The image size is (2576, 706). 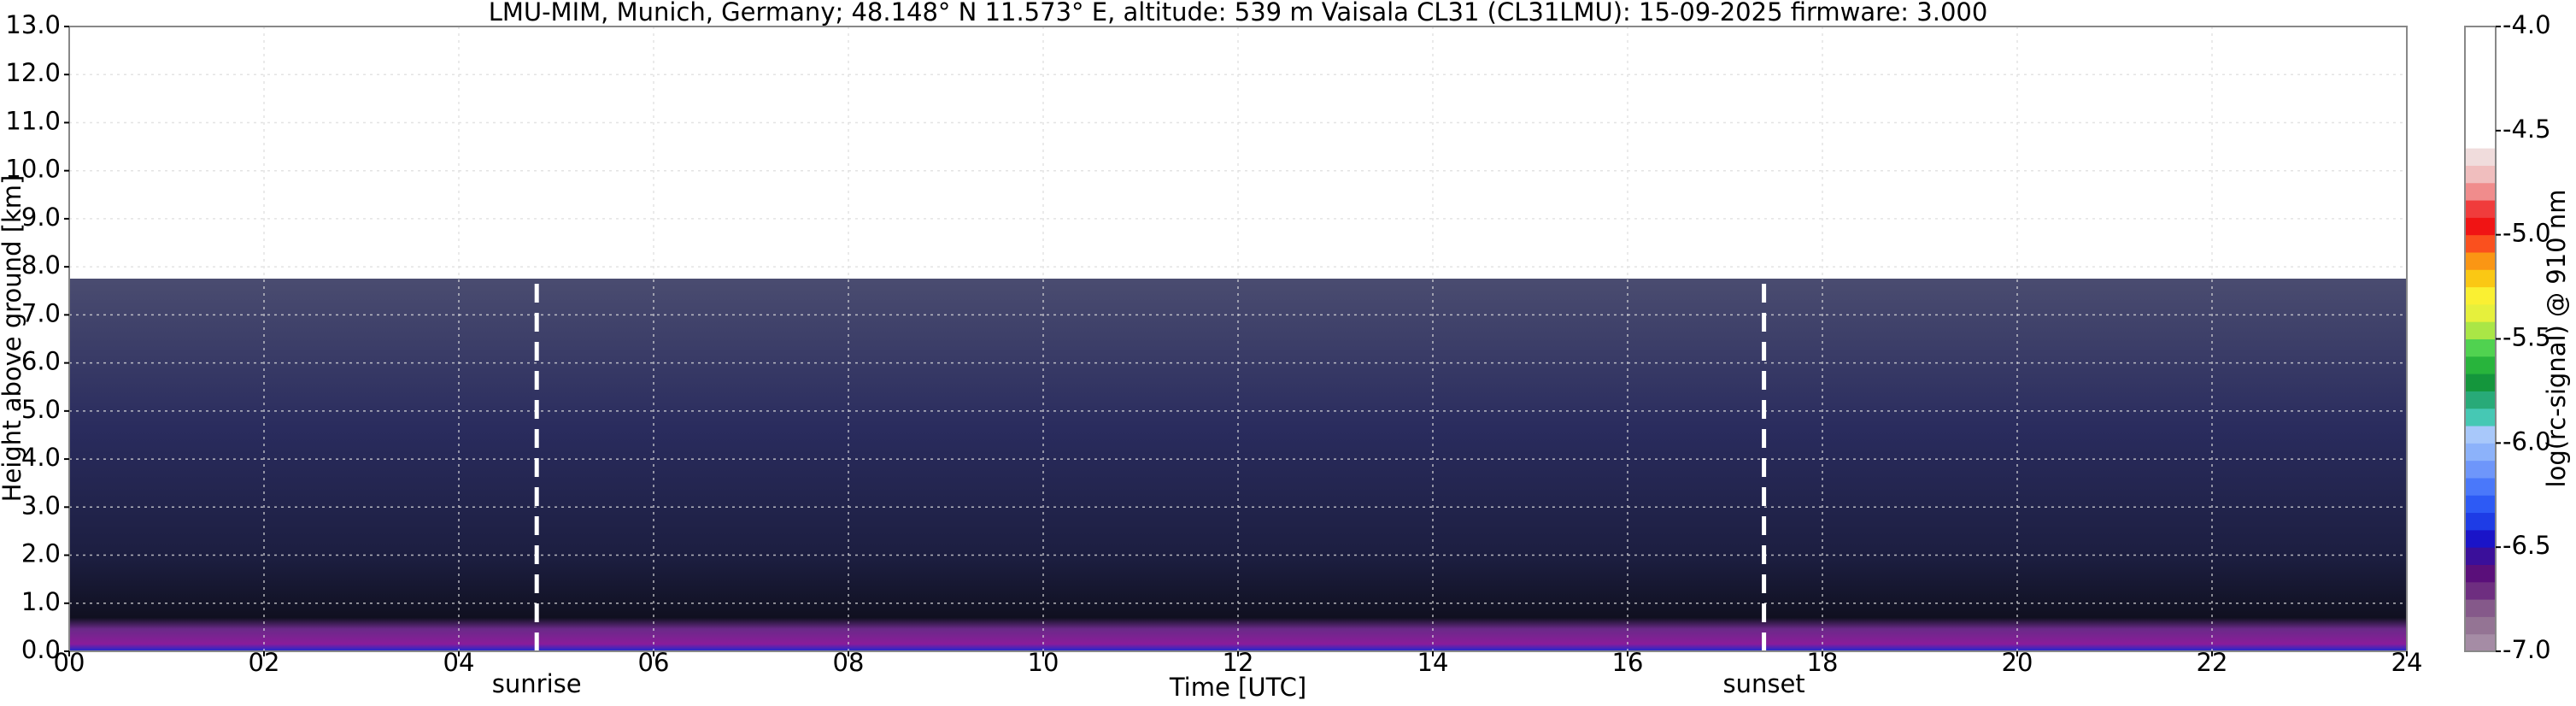 What do you see at coordinates (33, 120) in the screenshot?
I see `y-tick-label: 11.0` at bounding box center [33, 120].